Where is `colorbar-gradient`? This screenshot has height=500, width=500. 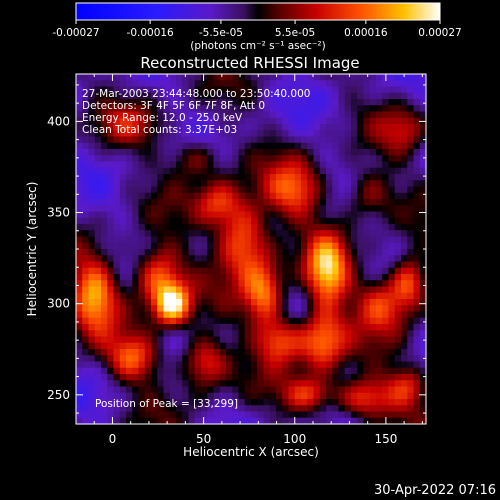
colorbar-gradient is located at coordinates (258, 11).